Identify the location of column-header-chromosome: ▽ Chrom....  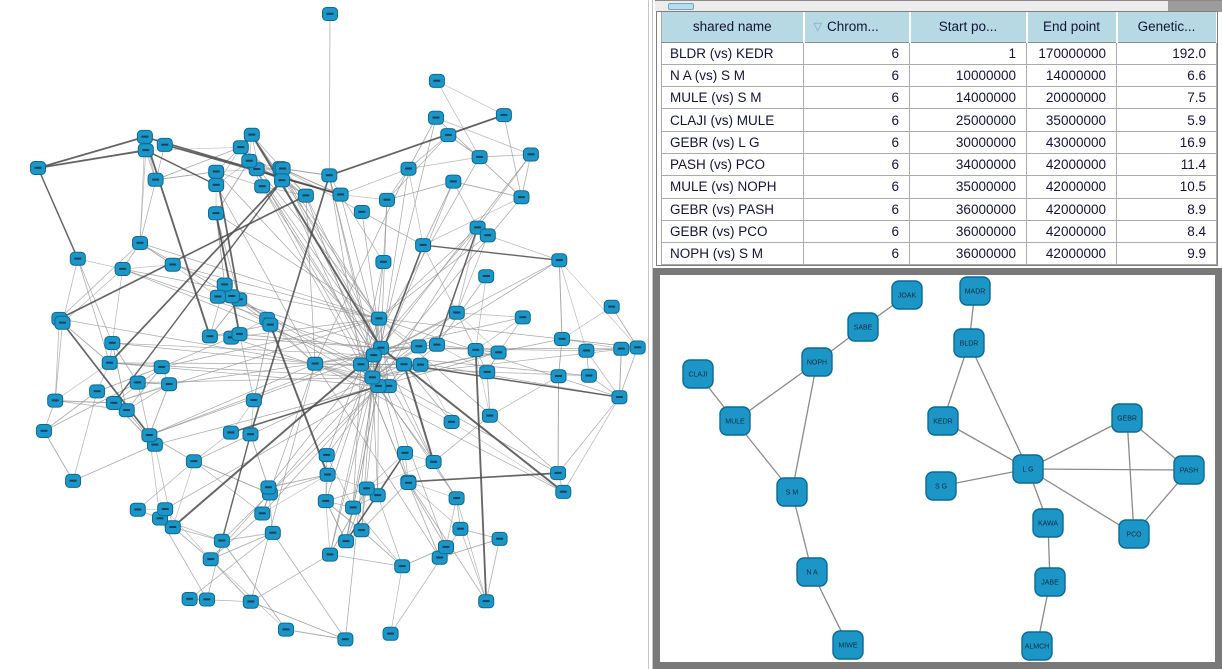
(857, 27).